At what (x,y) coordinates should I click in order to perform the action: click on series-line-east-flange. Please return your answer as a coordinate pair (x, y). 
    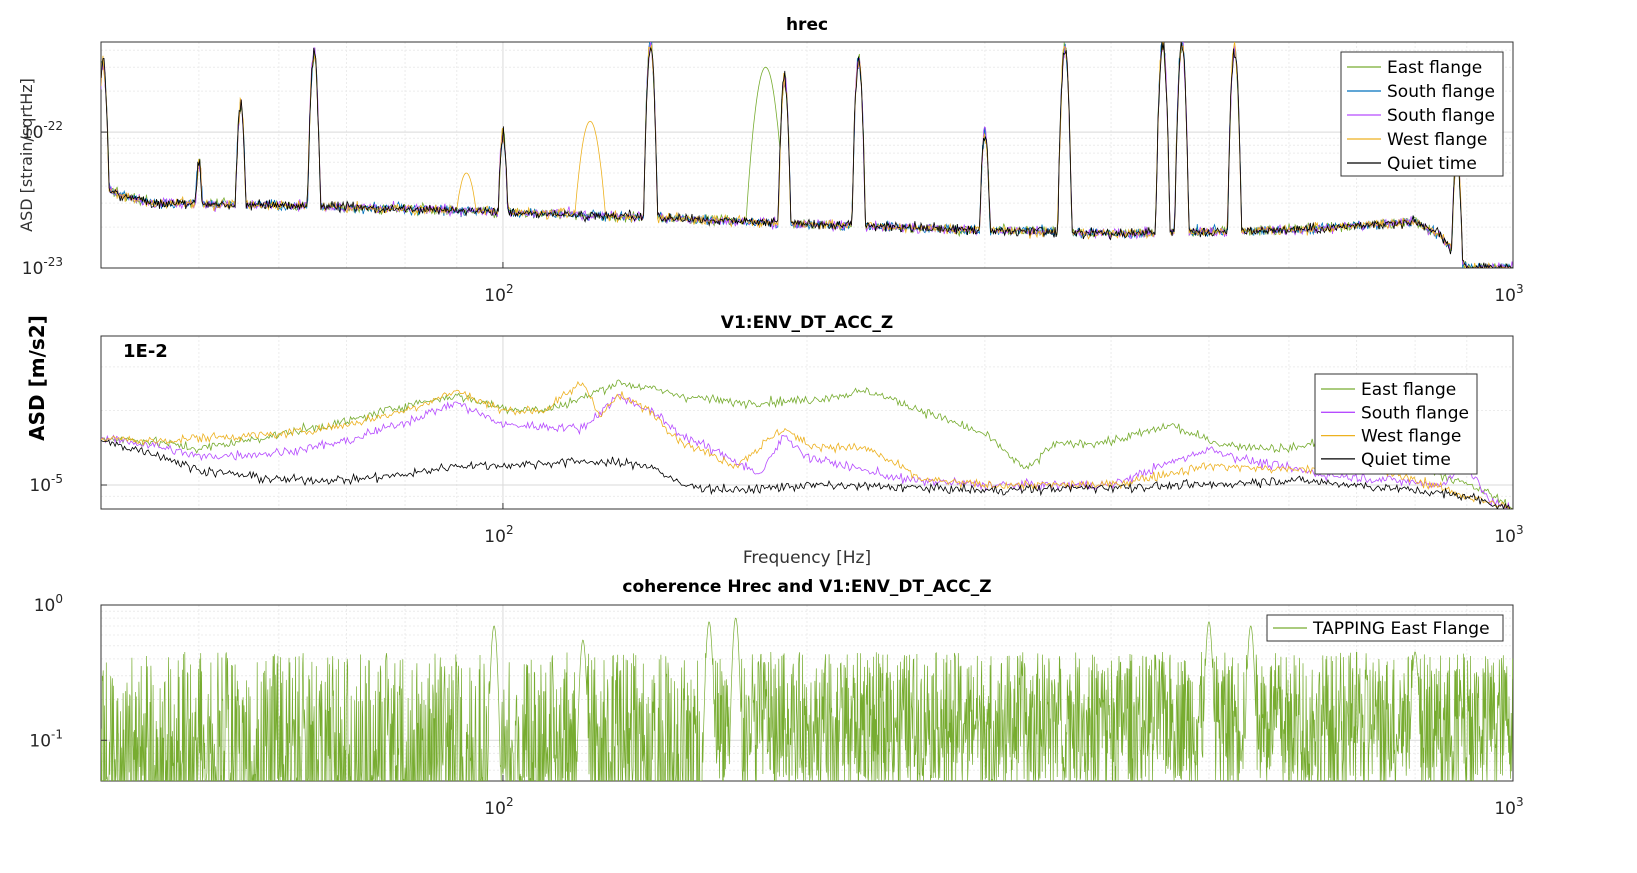
    Looking at the image, I should click on (807, 444).